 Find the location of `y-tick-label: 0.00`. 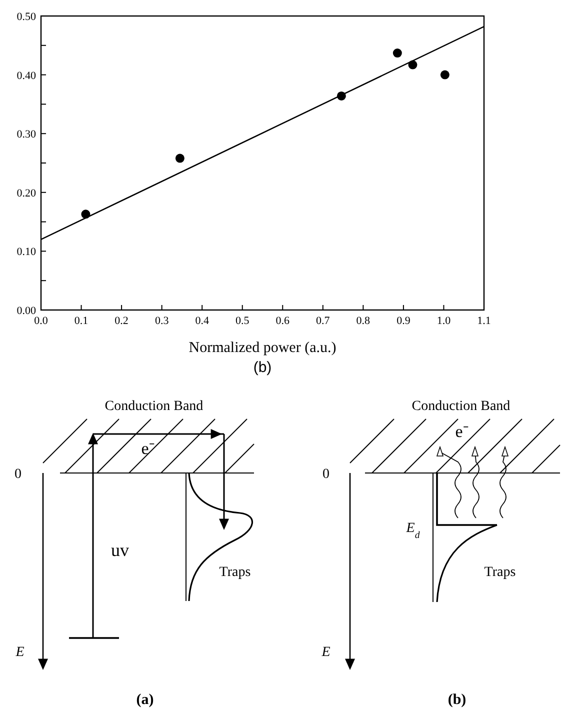

y-tick-label: 0.00 is located at coordinates (26, 311).